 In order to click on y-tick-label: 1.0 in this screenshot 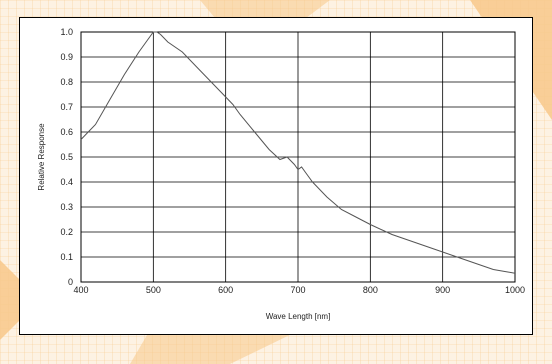, I will do `click(66, 32)`.